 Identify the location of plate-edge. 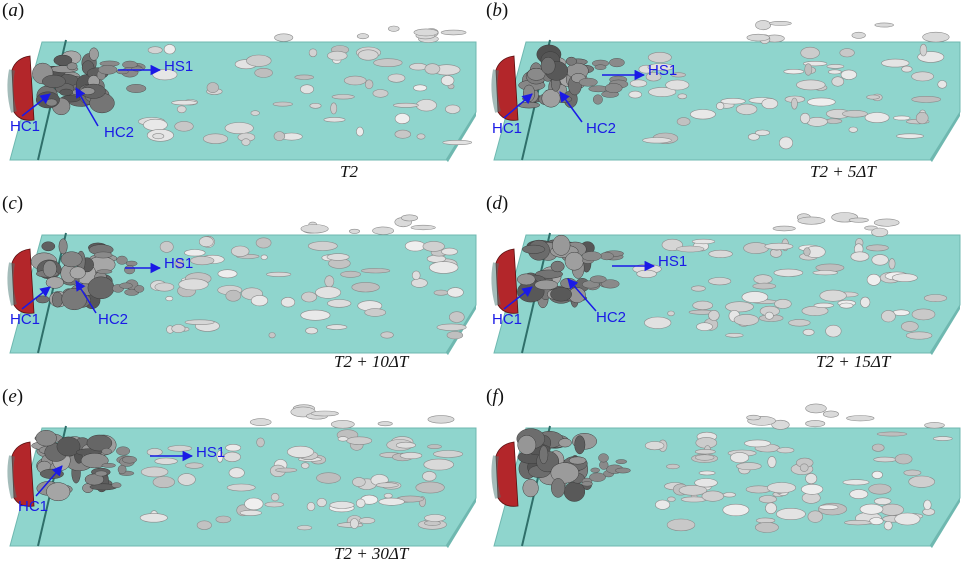
(945, 523).